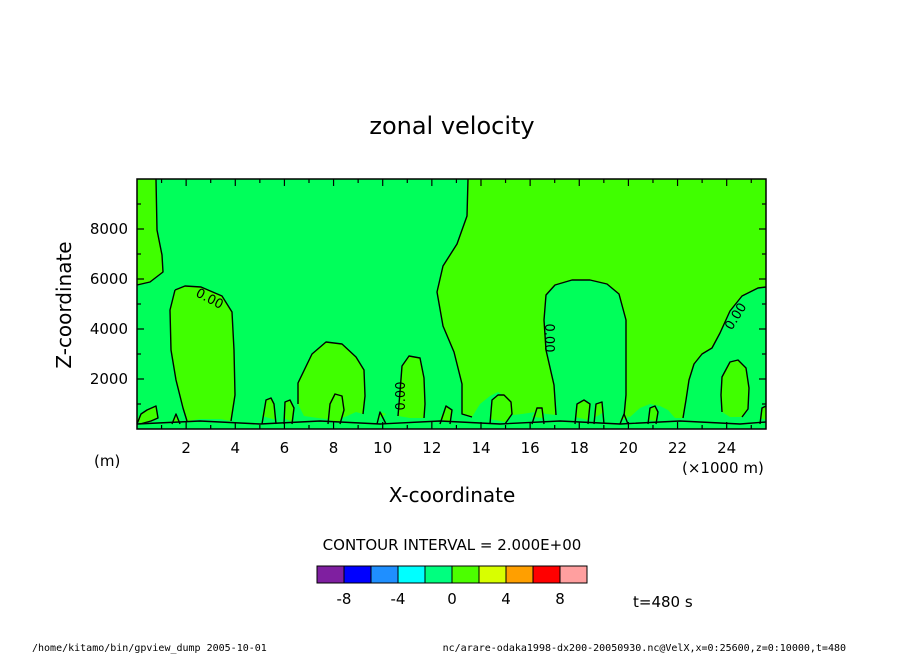 The height and width of the screenshot is (654, 904). Describe the element at coordinates (452, 495) in the screenshot. I see `x-axis-title: X-coordinate` at that location.